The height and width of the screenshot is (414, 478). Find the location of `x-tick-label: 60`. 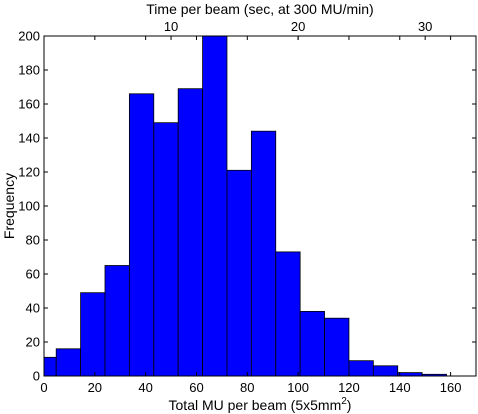

x-tick-label: 60 is located at coordinates (196, 387).